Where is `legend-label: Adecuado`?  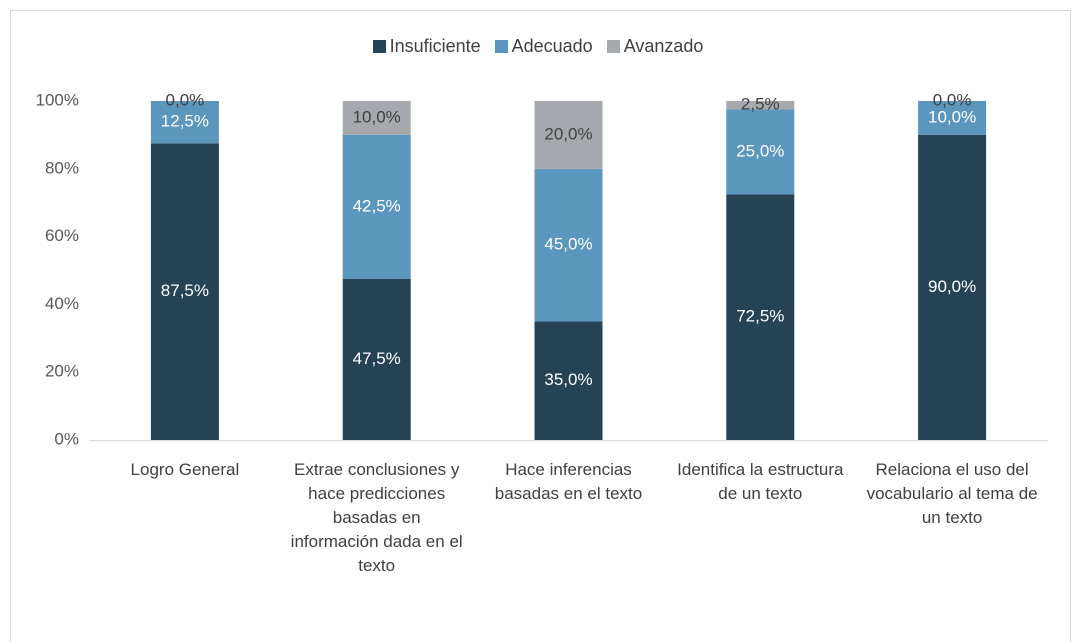 legend-label: Adecuado is located at coordinates (552, 46).